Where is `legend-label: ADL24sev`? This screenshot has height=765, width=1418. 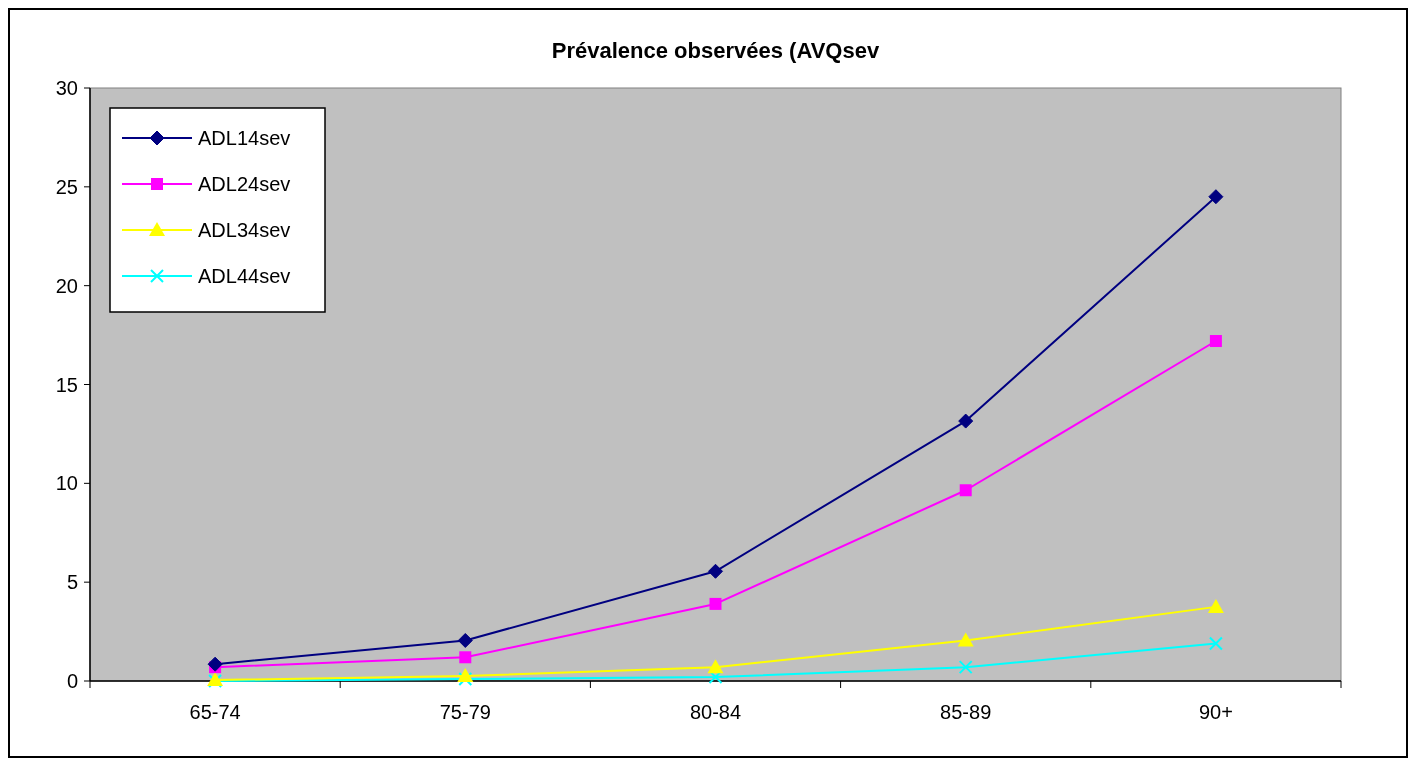 legend-label: ADL24sev is located at coordinates (244, 184).